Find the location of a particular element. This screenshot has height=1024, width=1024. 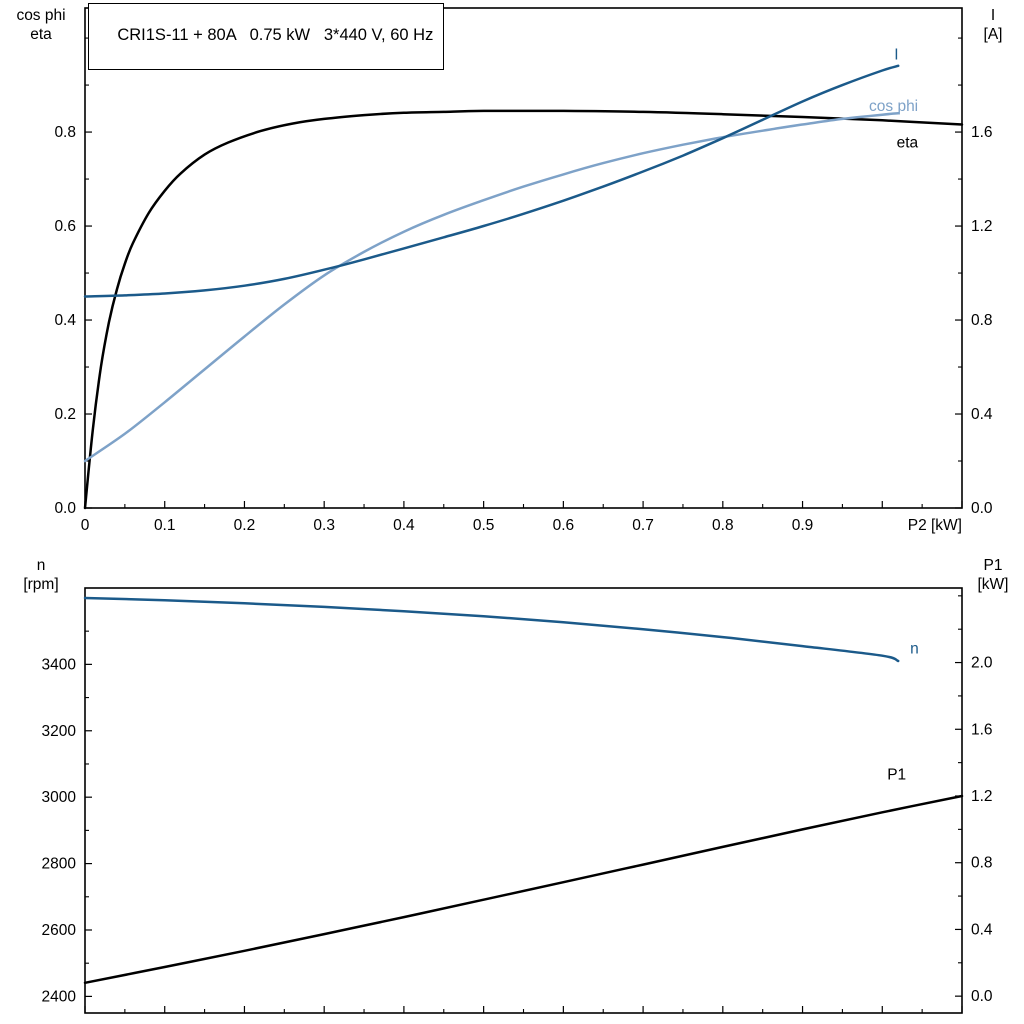

x-tick-label: 0 is located at coordinates (85, 525).